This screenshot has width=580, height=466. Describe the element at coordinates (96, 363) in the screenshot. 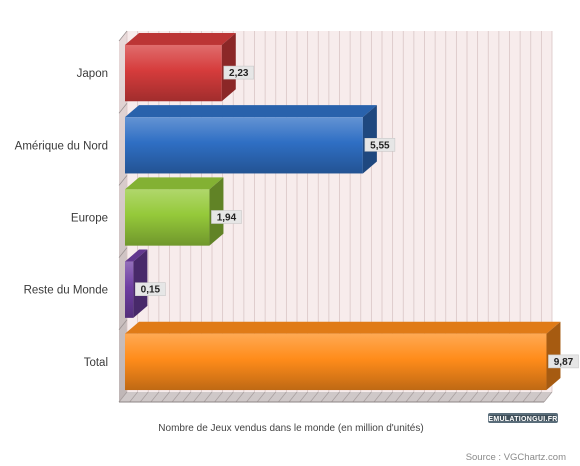

I see `category-label: Total` at that location.